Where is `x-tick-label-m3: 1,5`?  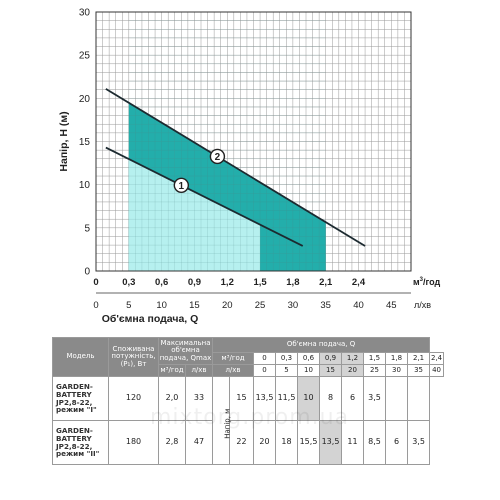
x-tick-label-m3: 1,5 is located at coordinates (260, 282).